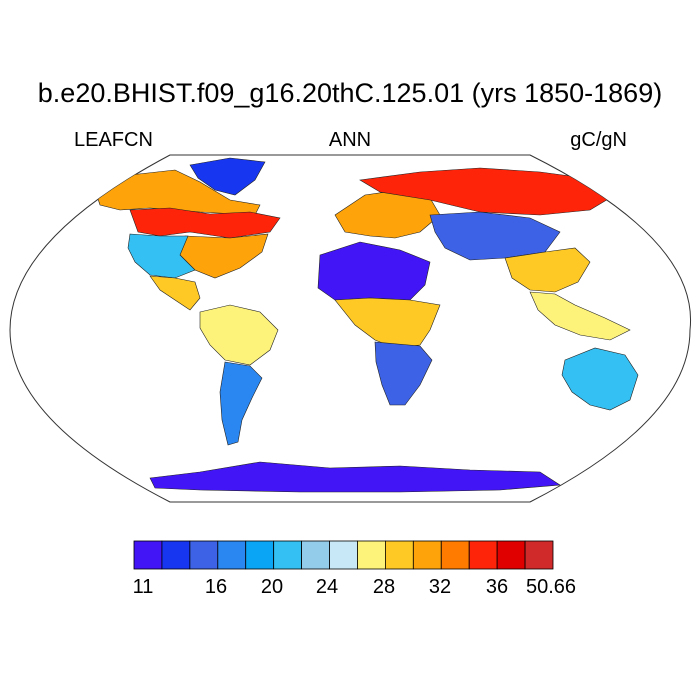 The image size is (700, 700). I want to click on variable-label: LEAFCN, so click(113, 140).